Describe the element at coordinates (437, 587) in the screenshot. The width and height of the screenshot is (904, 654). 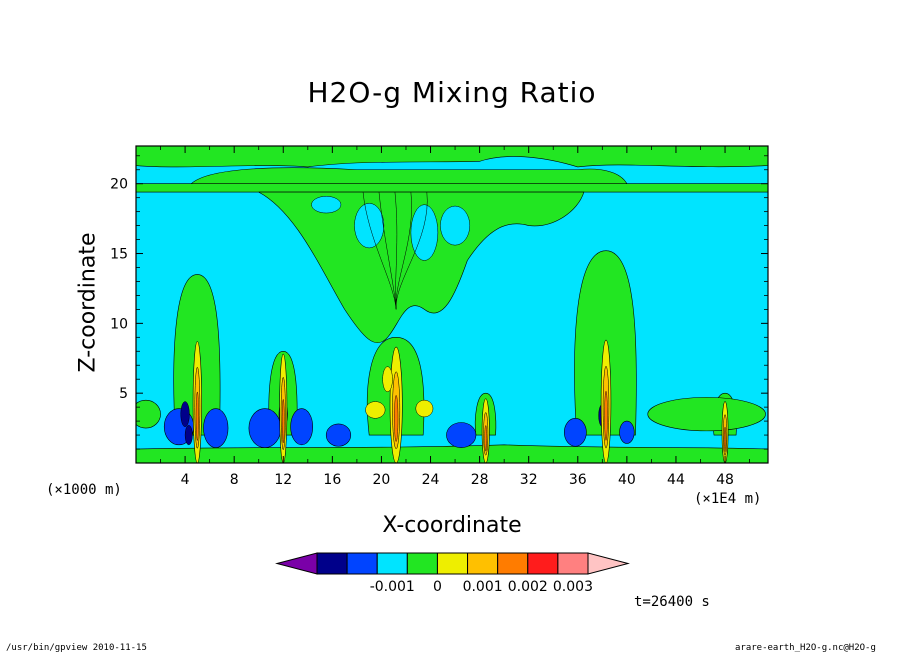
I see `colorbar-label: 0` at that location.